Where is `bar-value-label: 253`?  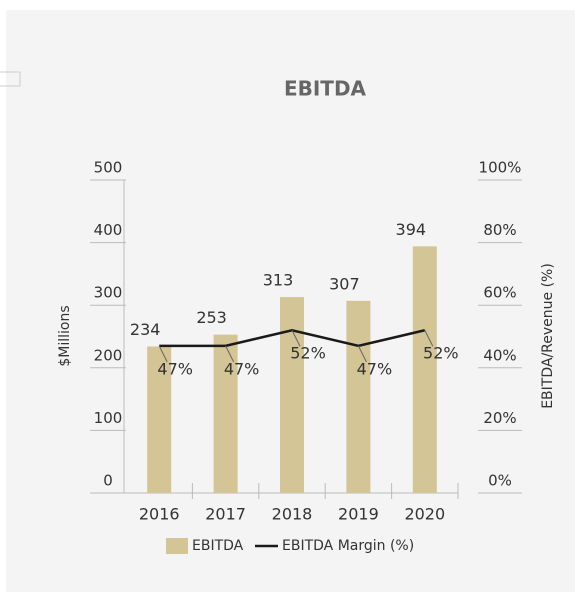
bar-value-label: 253 is located at coordinates (211, 317).